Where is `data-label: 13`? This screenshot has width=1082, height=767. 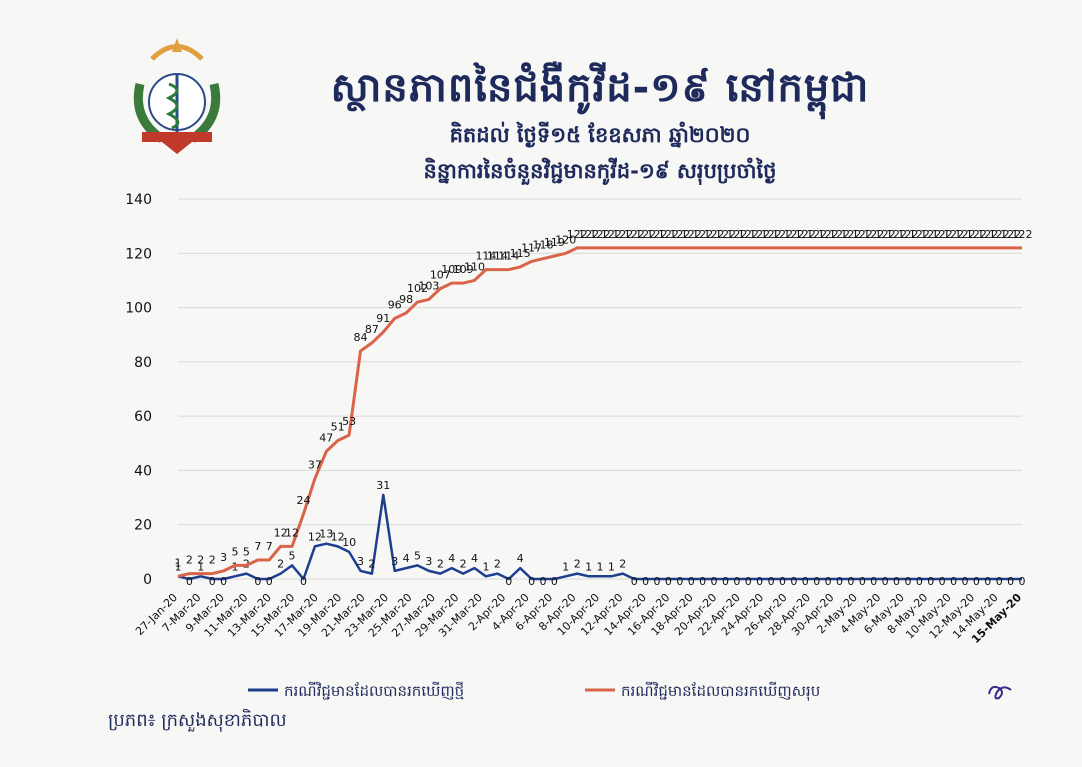
data-label: 13 is located at coordinates (326, 534).